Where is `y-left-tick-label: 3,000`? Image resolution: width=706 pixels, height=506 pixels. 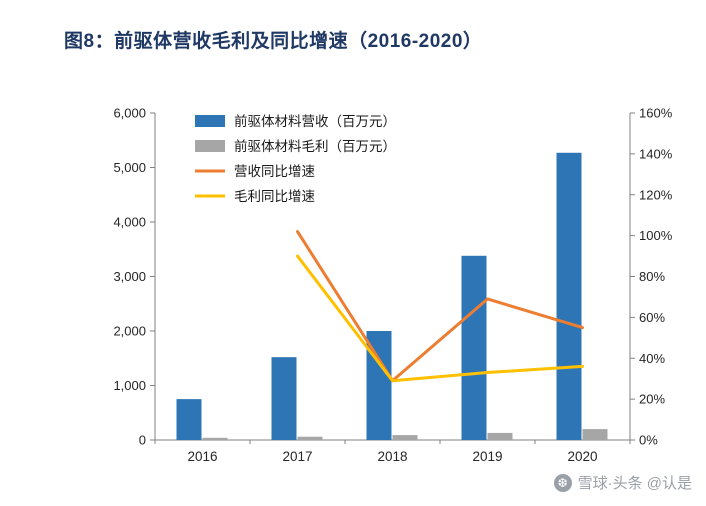 y-left-tick-label: 3,000 is located at coordinates (129, 276).